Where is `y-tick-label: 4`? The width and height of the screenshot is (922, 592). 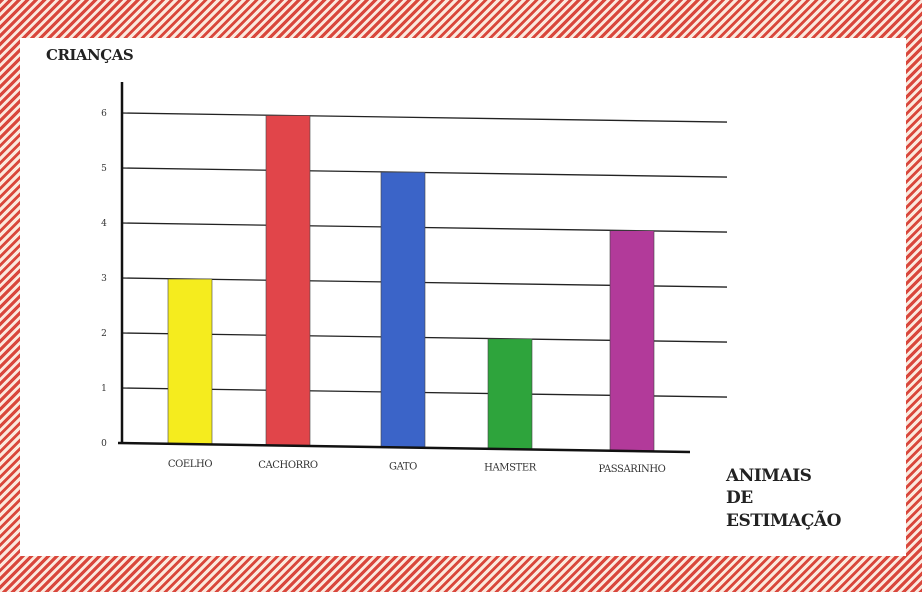 y-tick-label: 4 is located at coordinates (104, 224).